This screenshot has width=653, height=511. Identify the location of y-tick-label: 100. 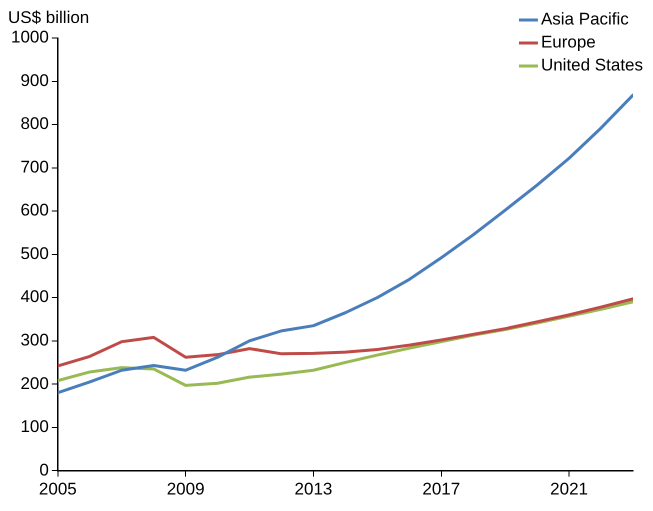
(34, 426).